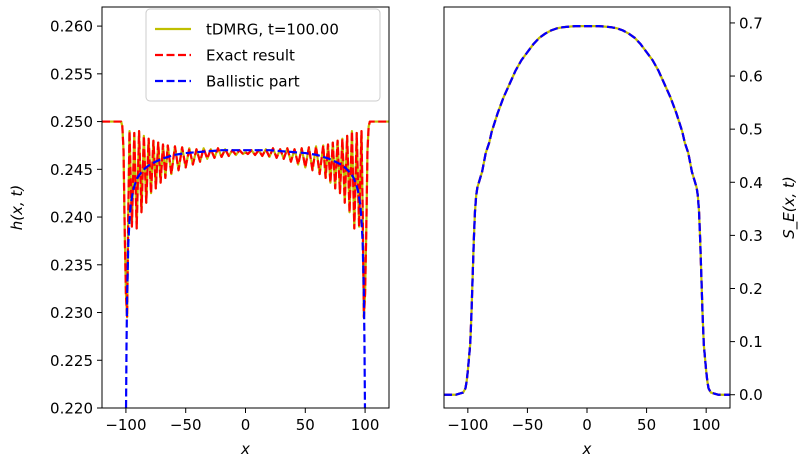  Describe the element at coordinates (71, 361) in the screenshot. I see `y-tick-label: 0.225` at that location.